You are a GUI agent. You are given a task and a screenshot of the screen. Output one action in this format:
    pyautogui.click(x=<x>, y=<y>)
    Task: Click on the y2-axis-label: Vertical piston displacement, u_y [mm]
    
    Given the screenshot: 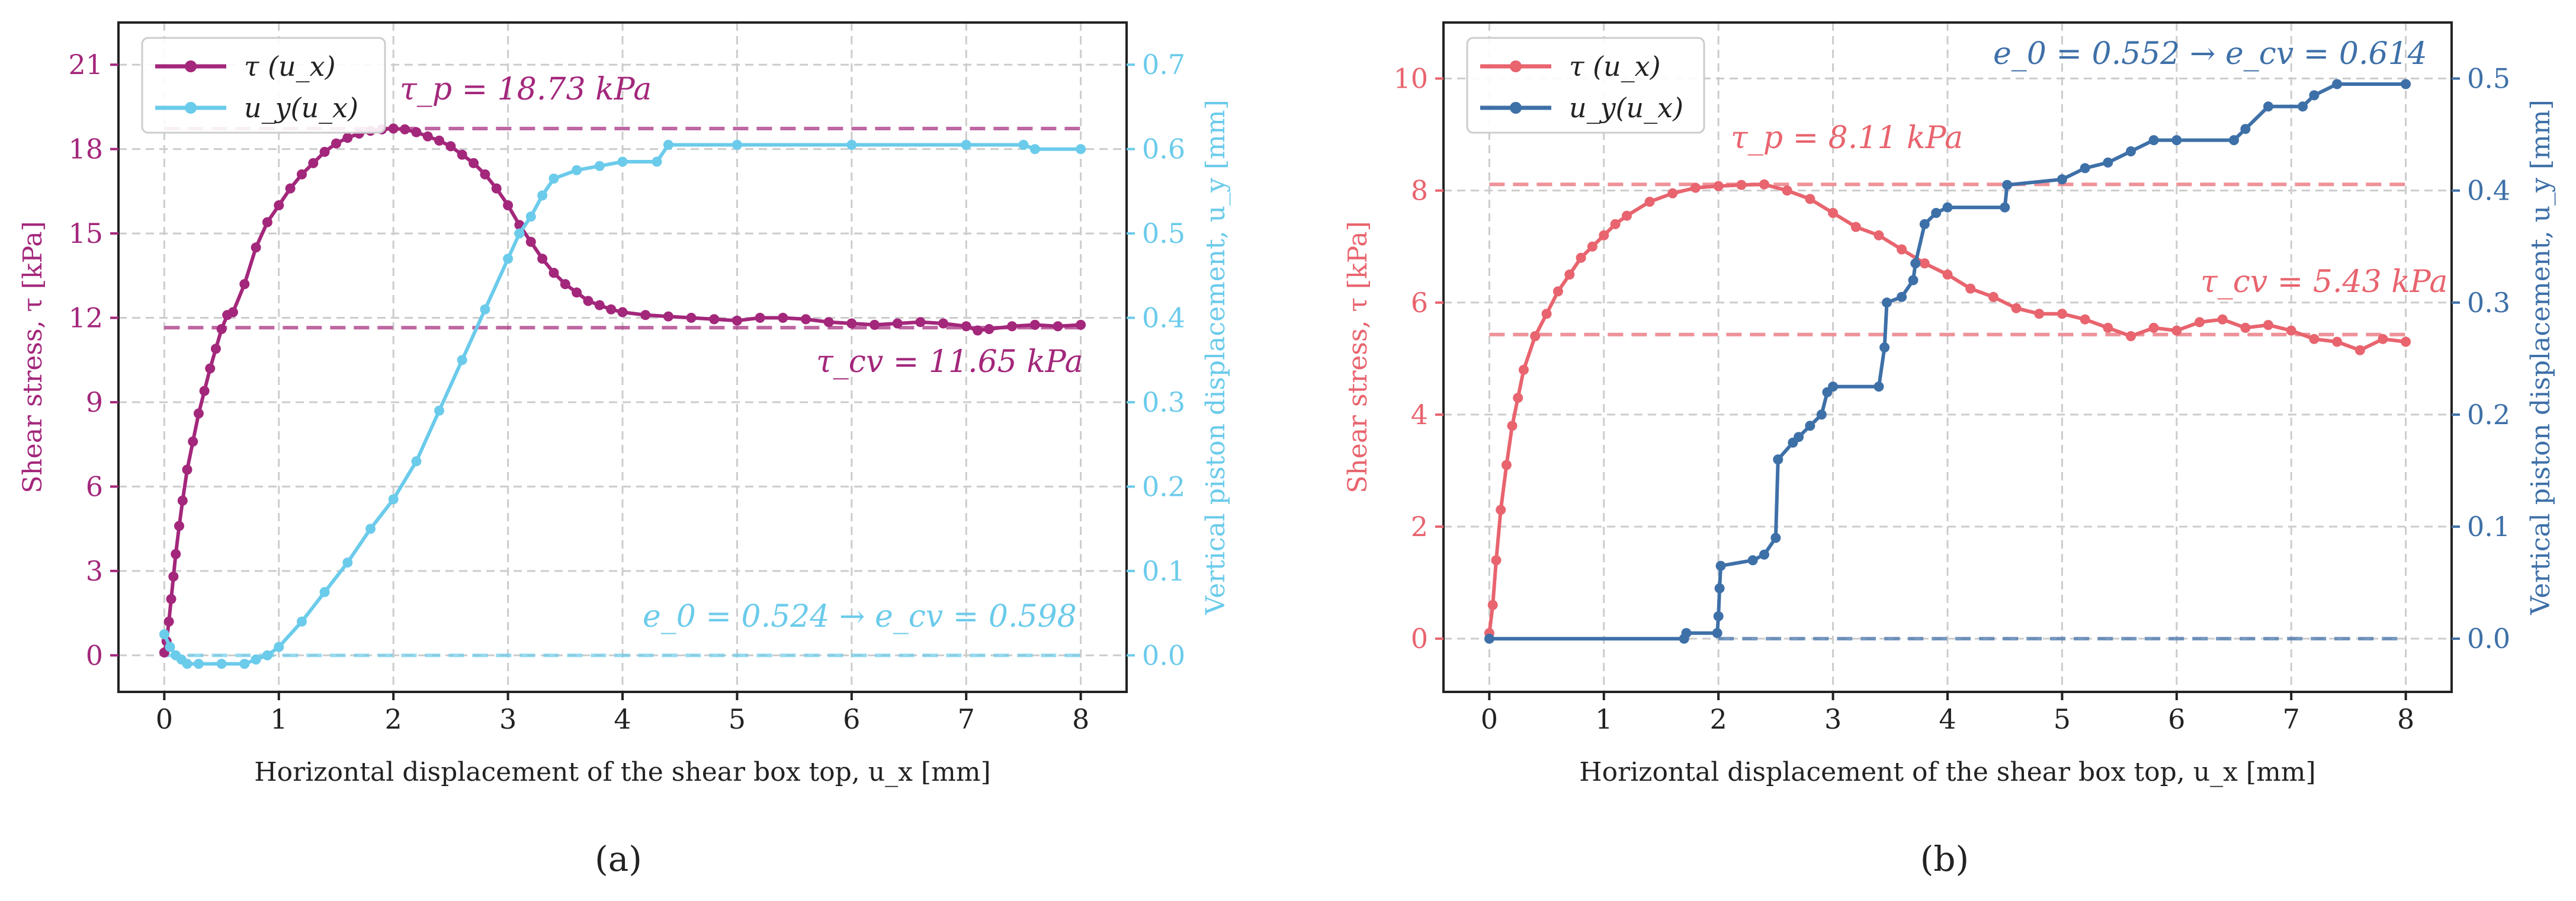 What is the action you would take?
    pyautogui.click(x=1216, y=357)
    